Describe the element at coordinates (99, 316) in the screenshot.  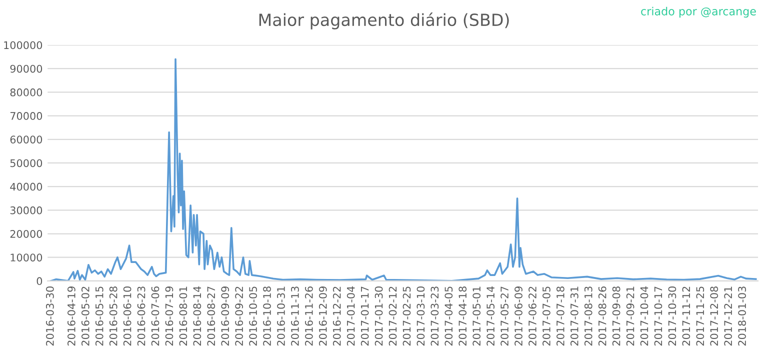
I see `x-tick-label: 2016-05-15` at that location.